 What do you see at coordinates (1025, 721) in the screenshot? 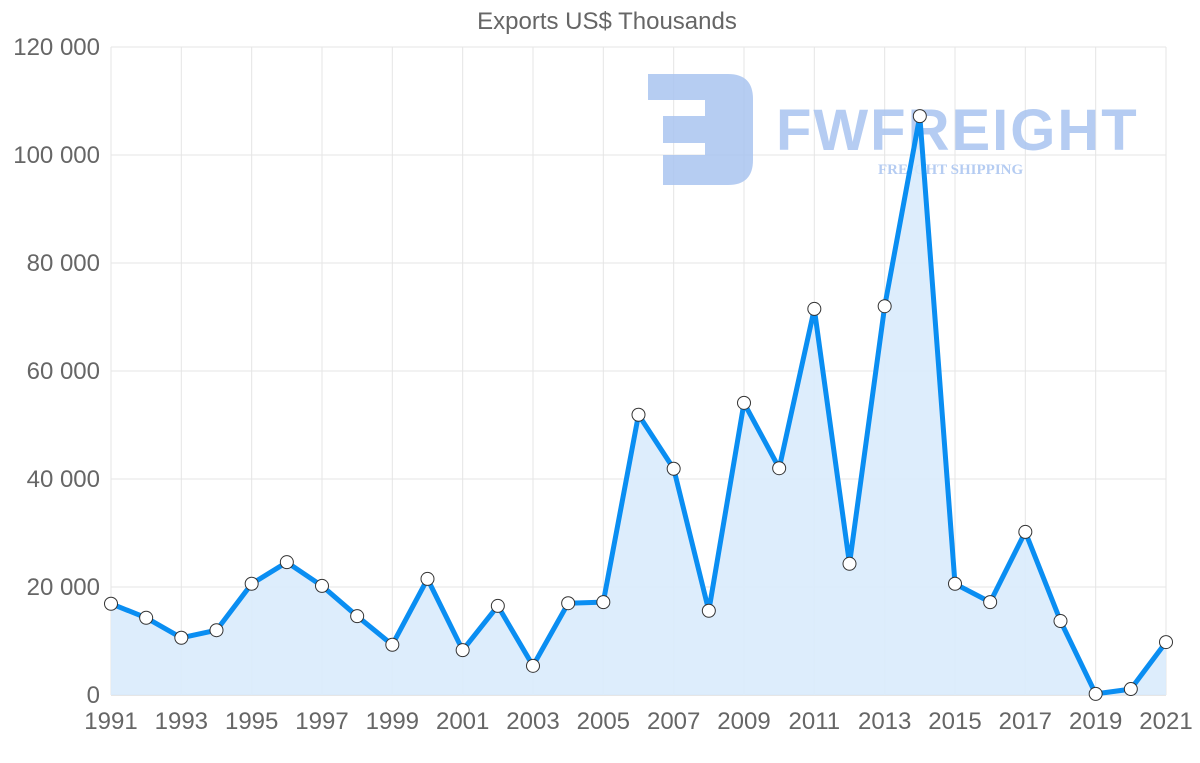
I see `x-tick-label: 2017` at bounding box center [1025, 721].